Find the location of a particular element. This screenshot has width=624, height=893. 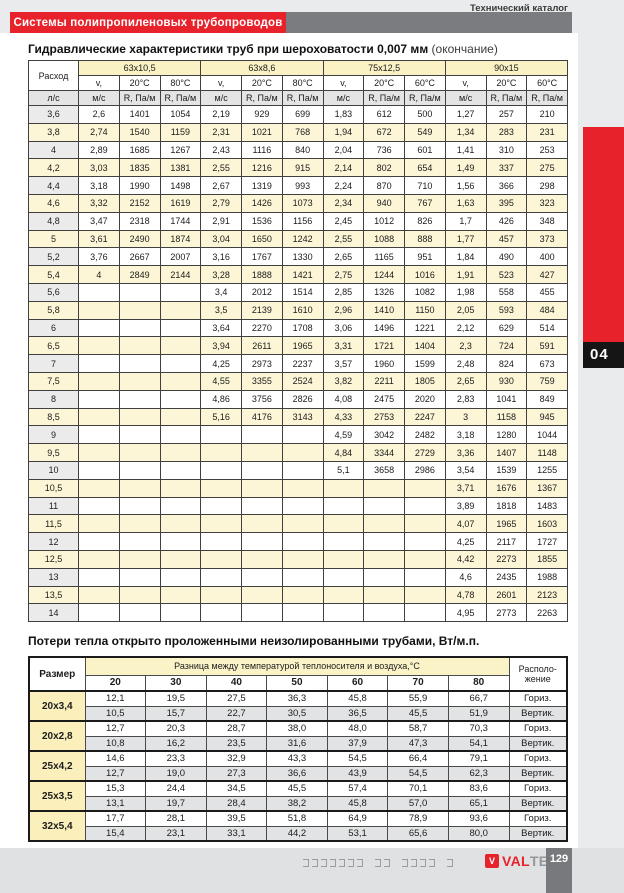

table2-temp-value-header: 50 is located at coordinates (297, 683).